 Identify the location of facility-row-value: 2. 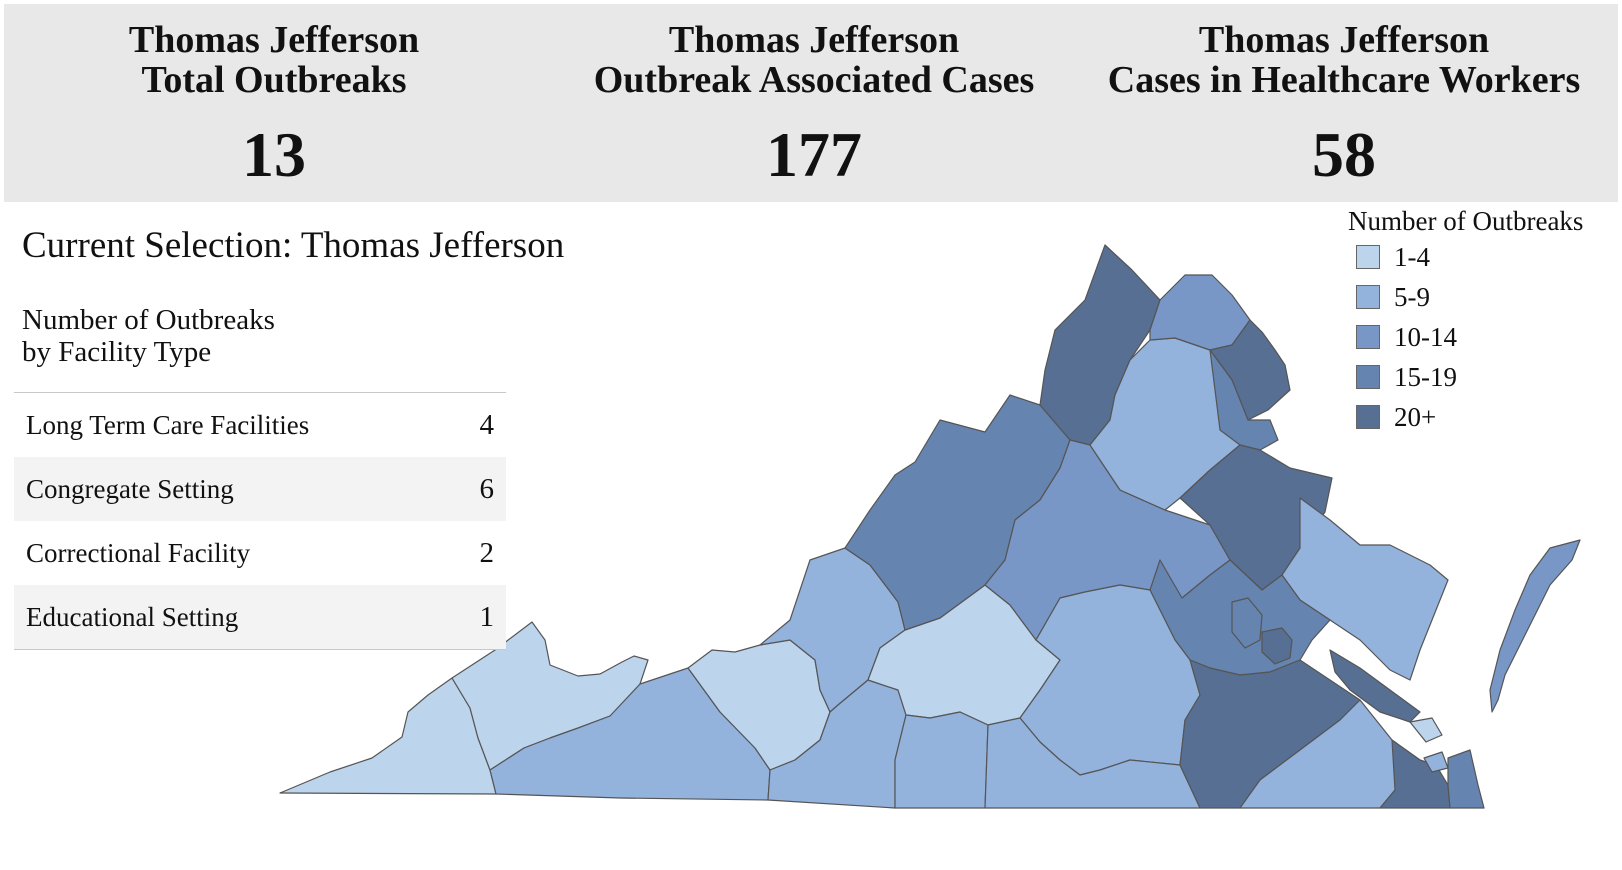
(487, 552).